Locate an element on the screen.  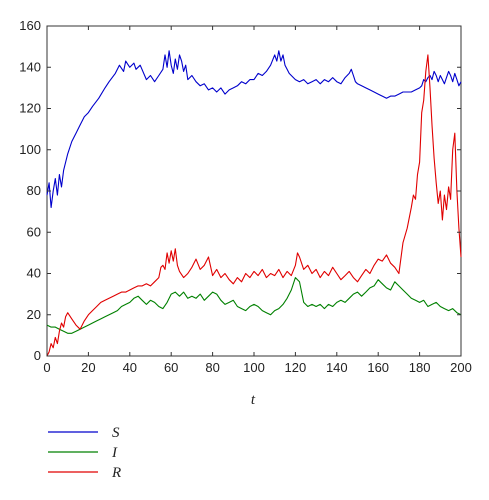
y-tick-label: 0 is located at coordinates (37, 355).